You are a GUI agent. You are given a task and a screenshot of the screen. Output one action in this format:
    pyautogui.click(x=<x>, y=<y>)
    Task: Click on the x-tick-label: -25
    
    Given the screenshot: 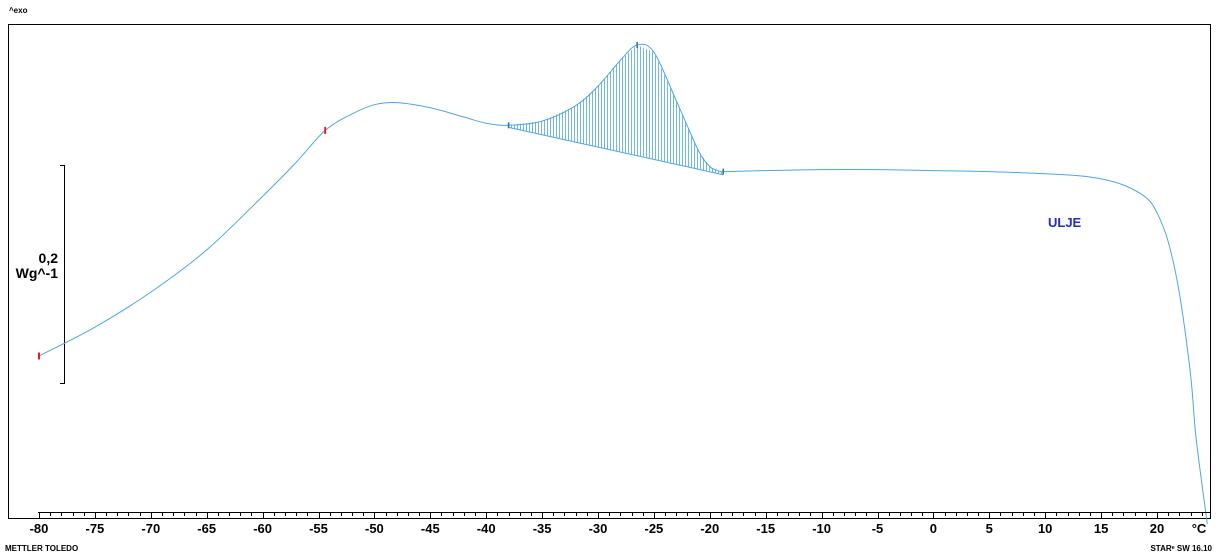 What is the action you would take?
    pyautogui.click(x=654, y=528)
    